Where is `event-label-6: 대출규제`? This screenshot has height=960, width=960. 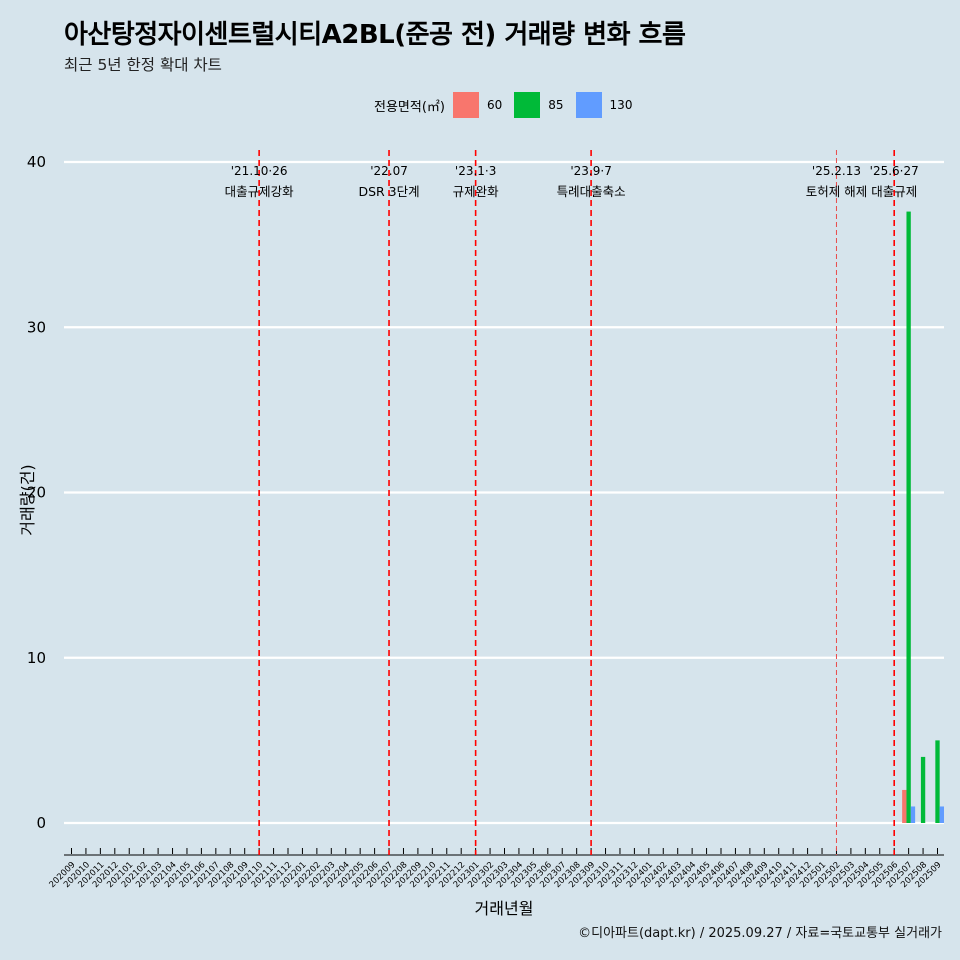 event-label-6: 대출규제 is located at coordinates (894, 191).